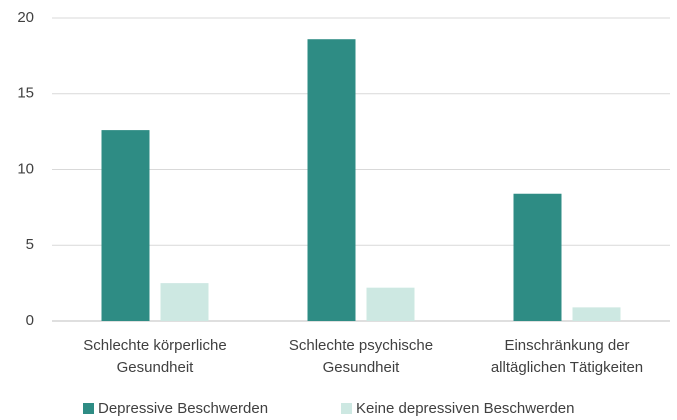 The height and width of the screenshot is (420, 677). I want to click on legend-label: Keine depressiven Beschwerden, so click(465, 408).